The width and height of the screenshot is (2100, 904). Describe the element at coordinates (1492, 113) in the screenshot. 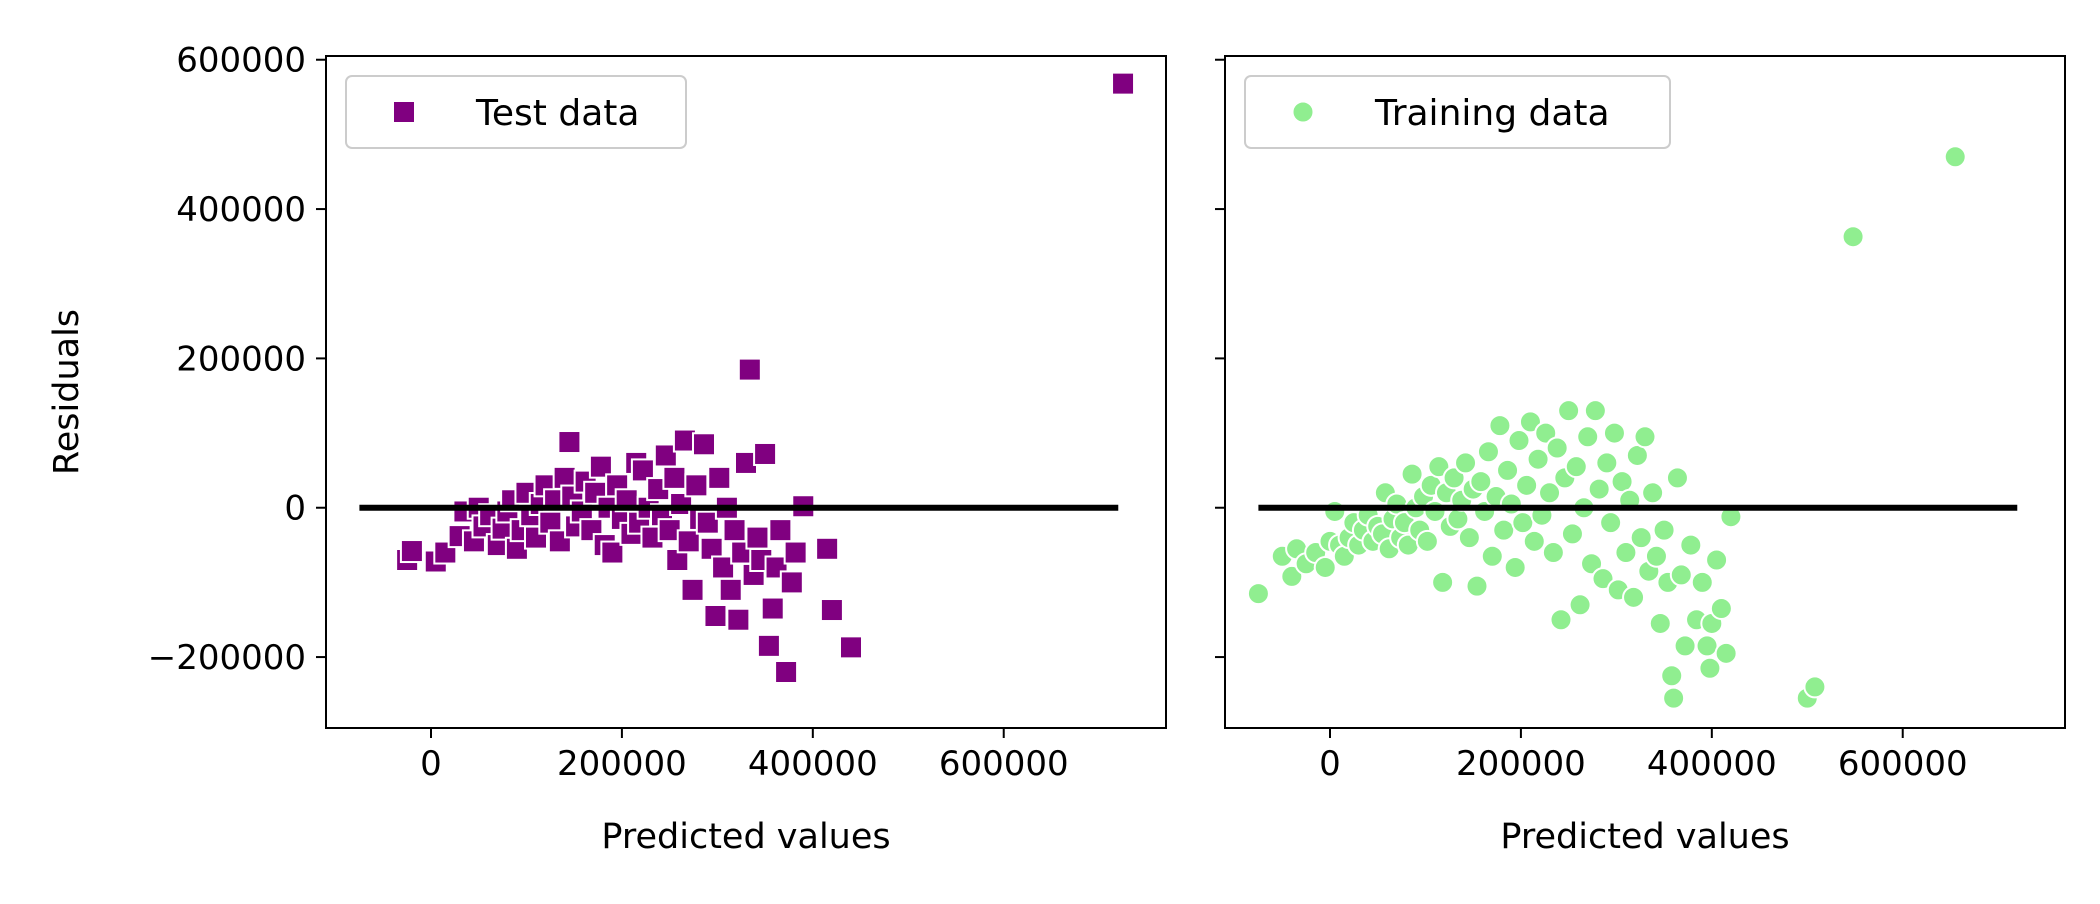

I see `legend-label: Training data` at that location.